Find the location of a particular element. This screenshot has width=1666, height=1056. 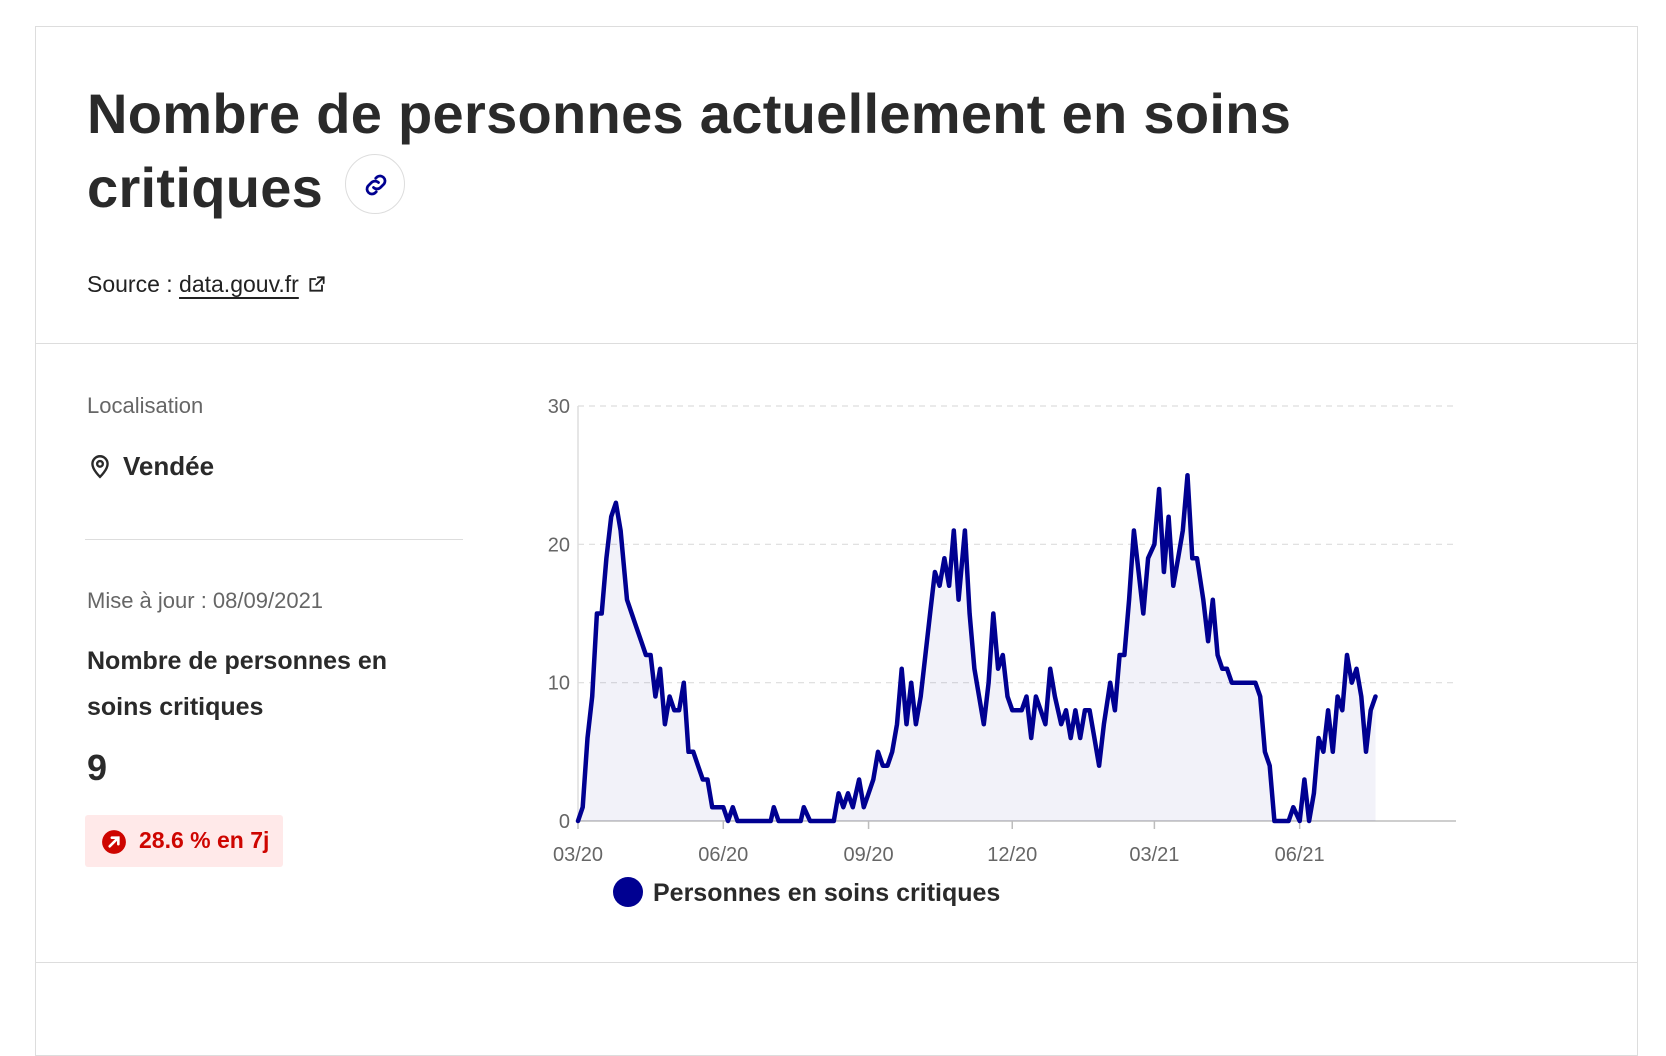

link-icon is located at coordinates (376, 185).